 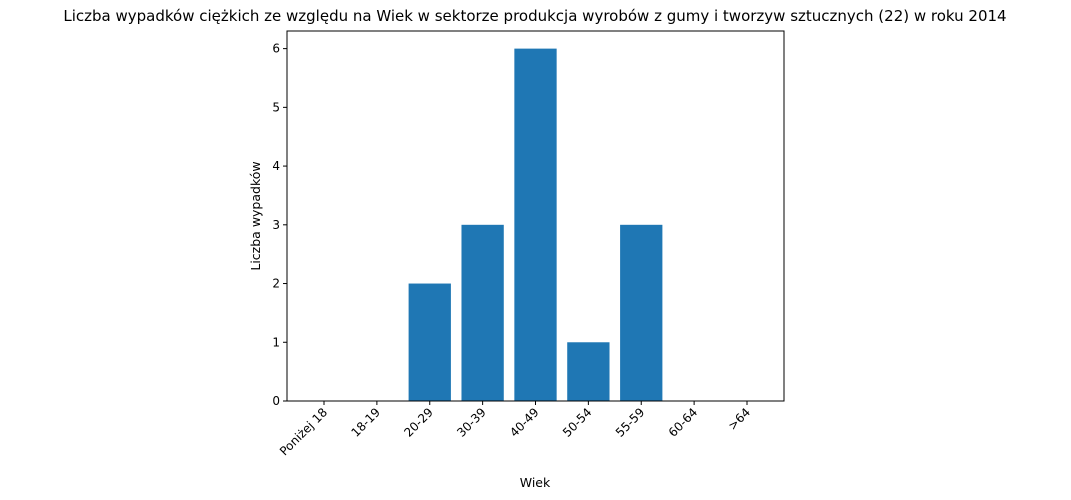 What do you see at coordinates (630, 422) in the screenshot?
I see `x-tick-label-6: 55-59` at bounding box center [630, 422].